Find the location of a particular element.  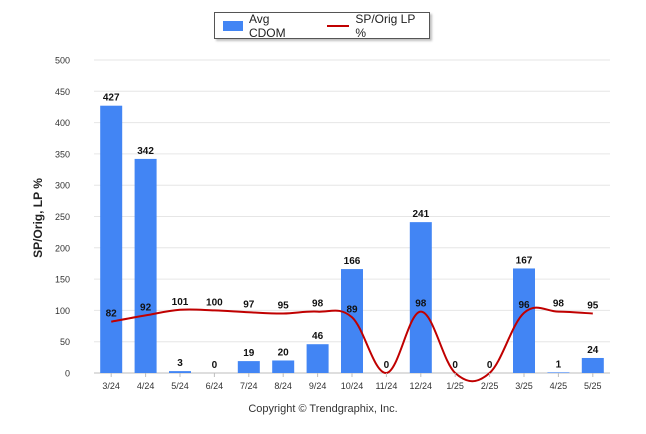

line-label-6/24: 100 is located at coordinates (214, 302).